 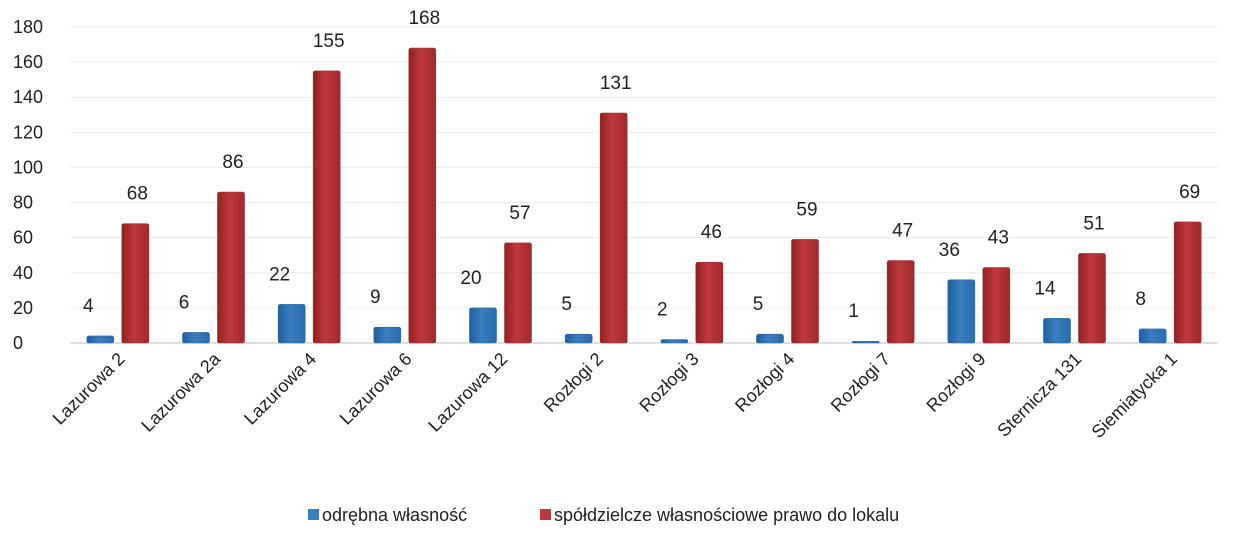 What do you see at coordinates (668, 382) in the screenshot?
I see `x-category-label: Rozłogi 3` at bounding box center [668, 382].